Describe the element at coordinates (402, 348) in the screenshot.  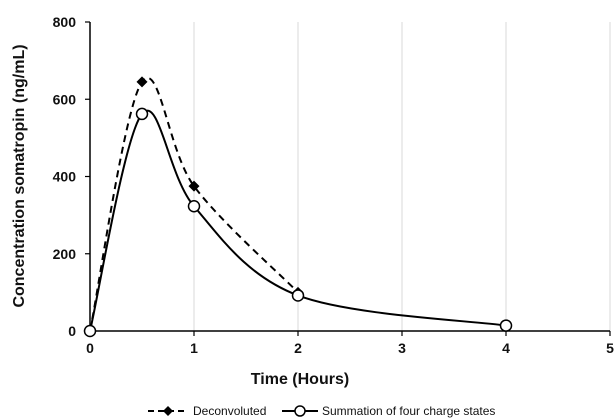
I see `x-tick-label-3: 3` at that location.